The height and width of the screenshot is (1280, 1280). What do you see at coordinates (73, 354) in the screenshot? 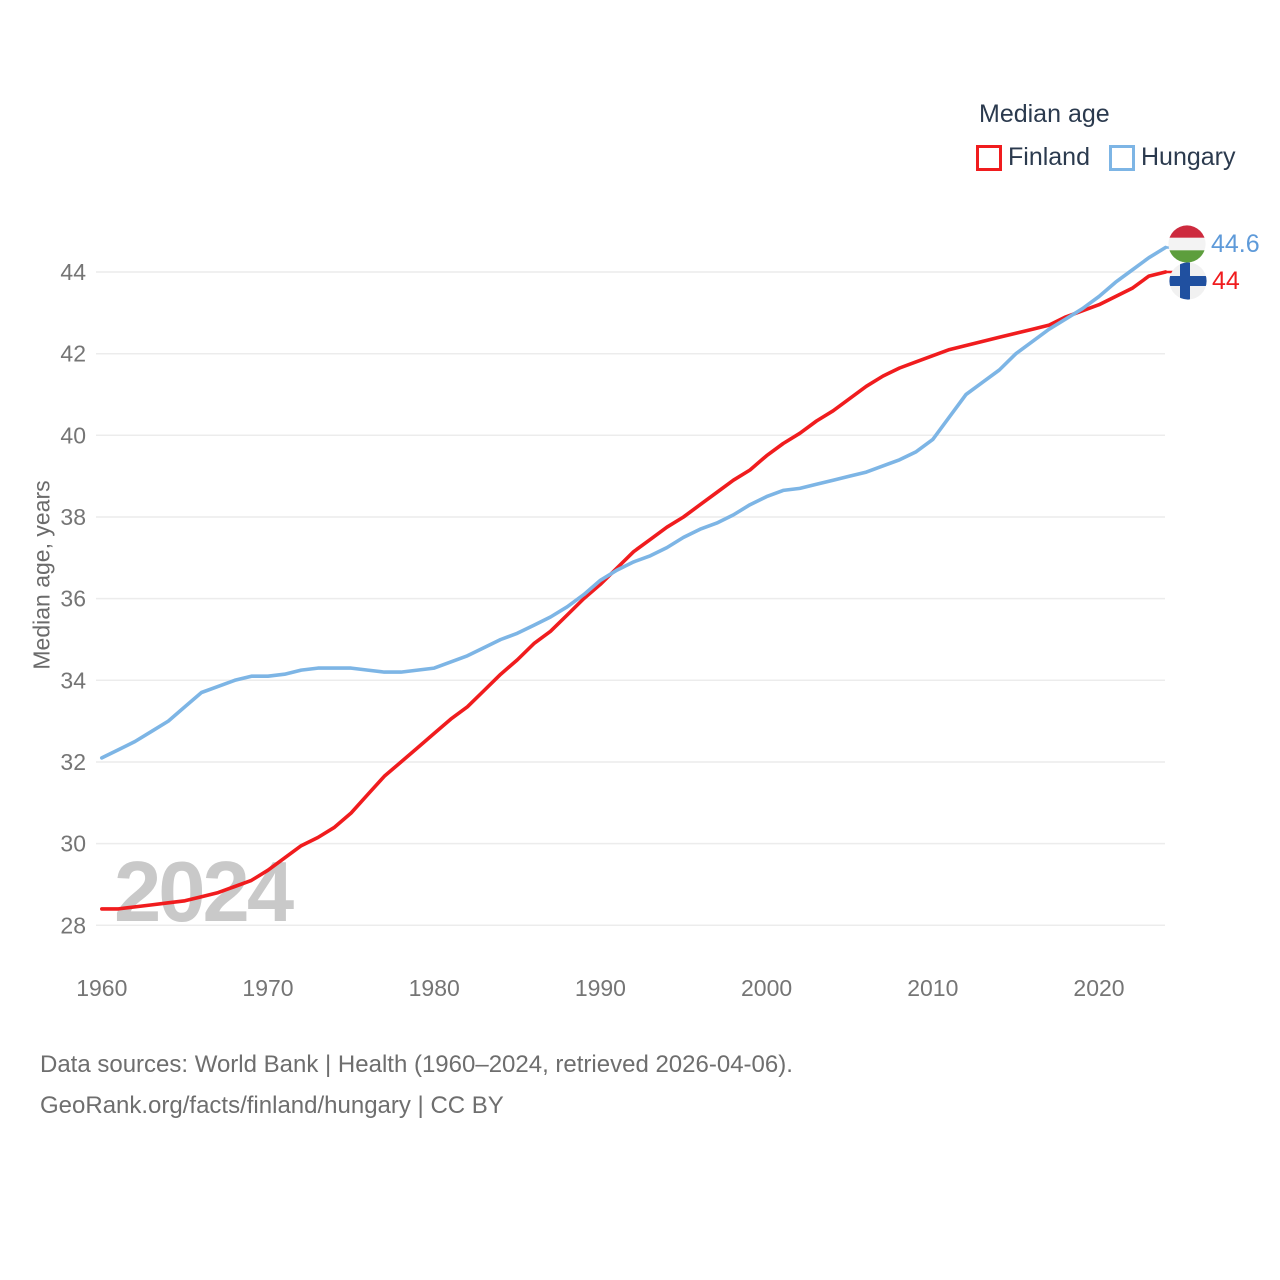
I see `y-tick-42: 42` at bounding box center [73, 354].